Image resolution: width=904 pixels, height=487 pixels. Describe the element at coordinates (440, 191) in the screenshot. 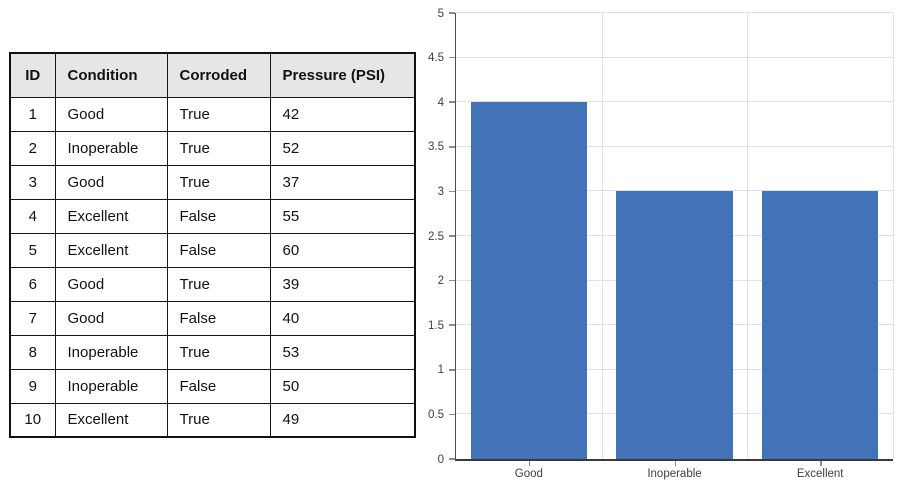

I see `y-axis-tick-label: 3` at that location.